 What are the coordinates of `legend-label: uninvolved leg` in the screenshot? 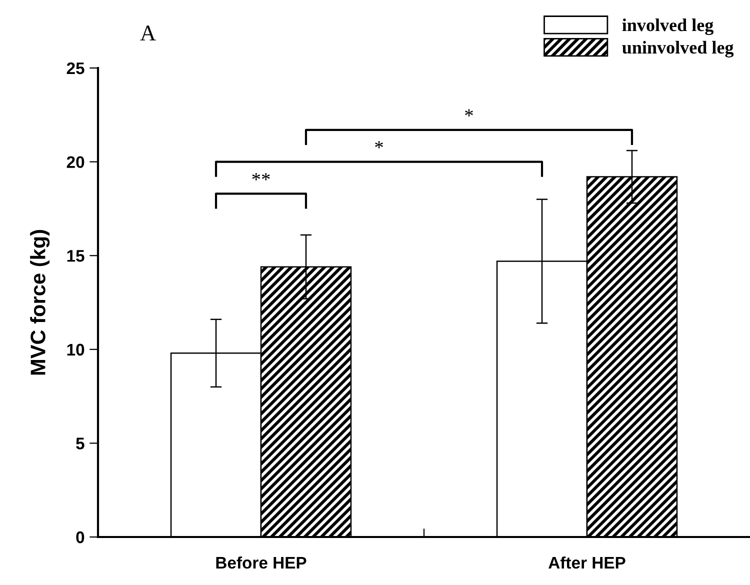 It's located at (678, 49).